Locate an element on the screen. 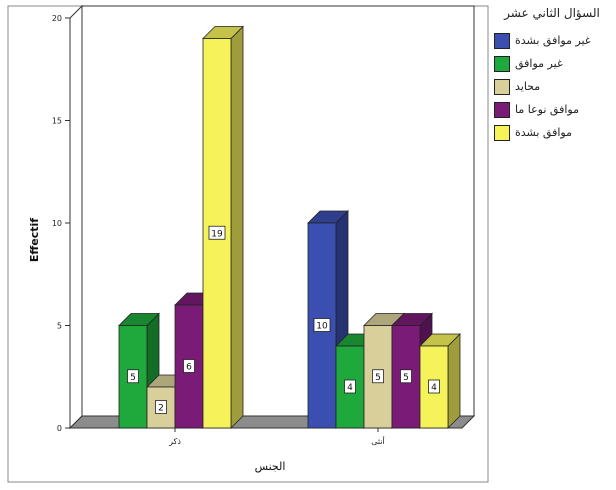 This screenshot has width=616, height=490. legend-item: موافق نوعا ما is located at coordinates (552, 109).